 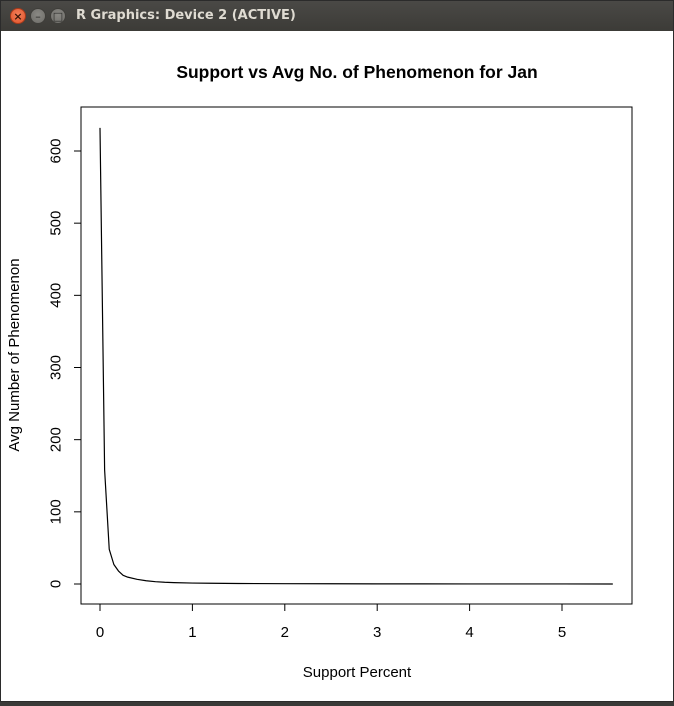 I want to click on chart-title: Support vs Avg No. of Phenomenon for Jan, so click(x=356, y=72).